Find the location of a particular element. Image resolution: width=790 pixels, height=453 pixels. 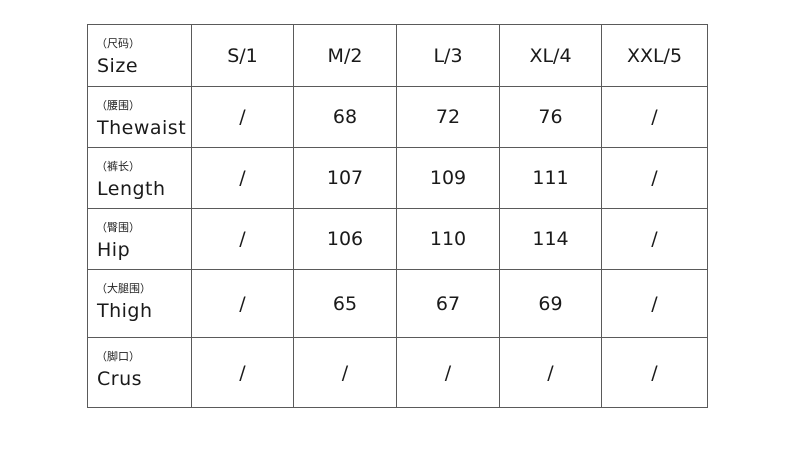

value-cell: 114 is located at coordinates (550, 239).